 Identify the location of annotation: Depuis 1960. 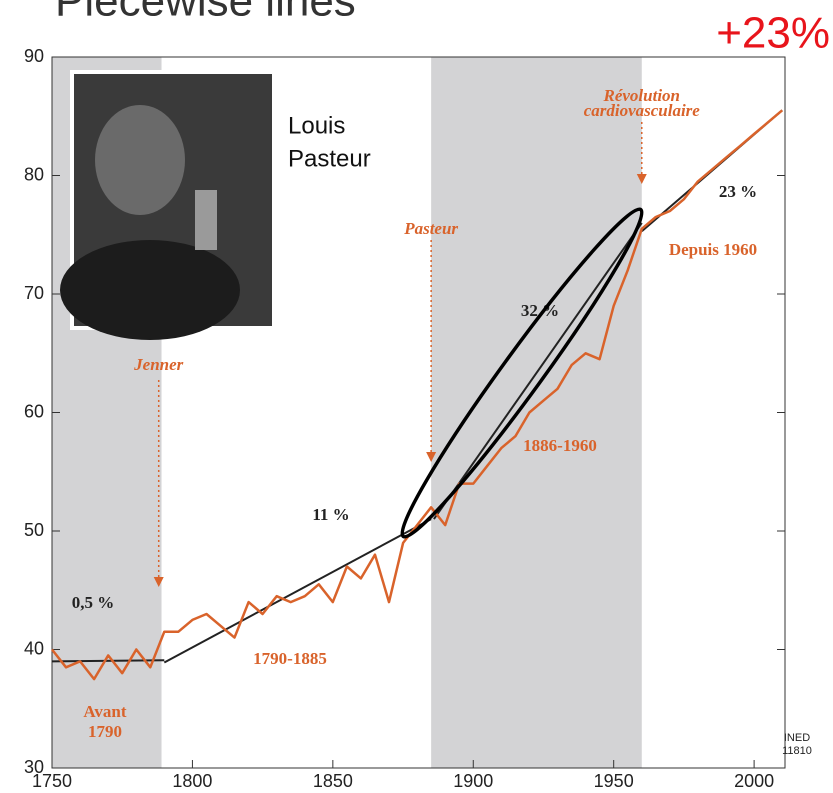
(713, 249).